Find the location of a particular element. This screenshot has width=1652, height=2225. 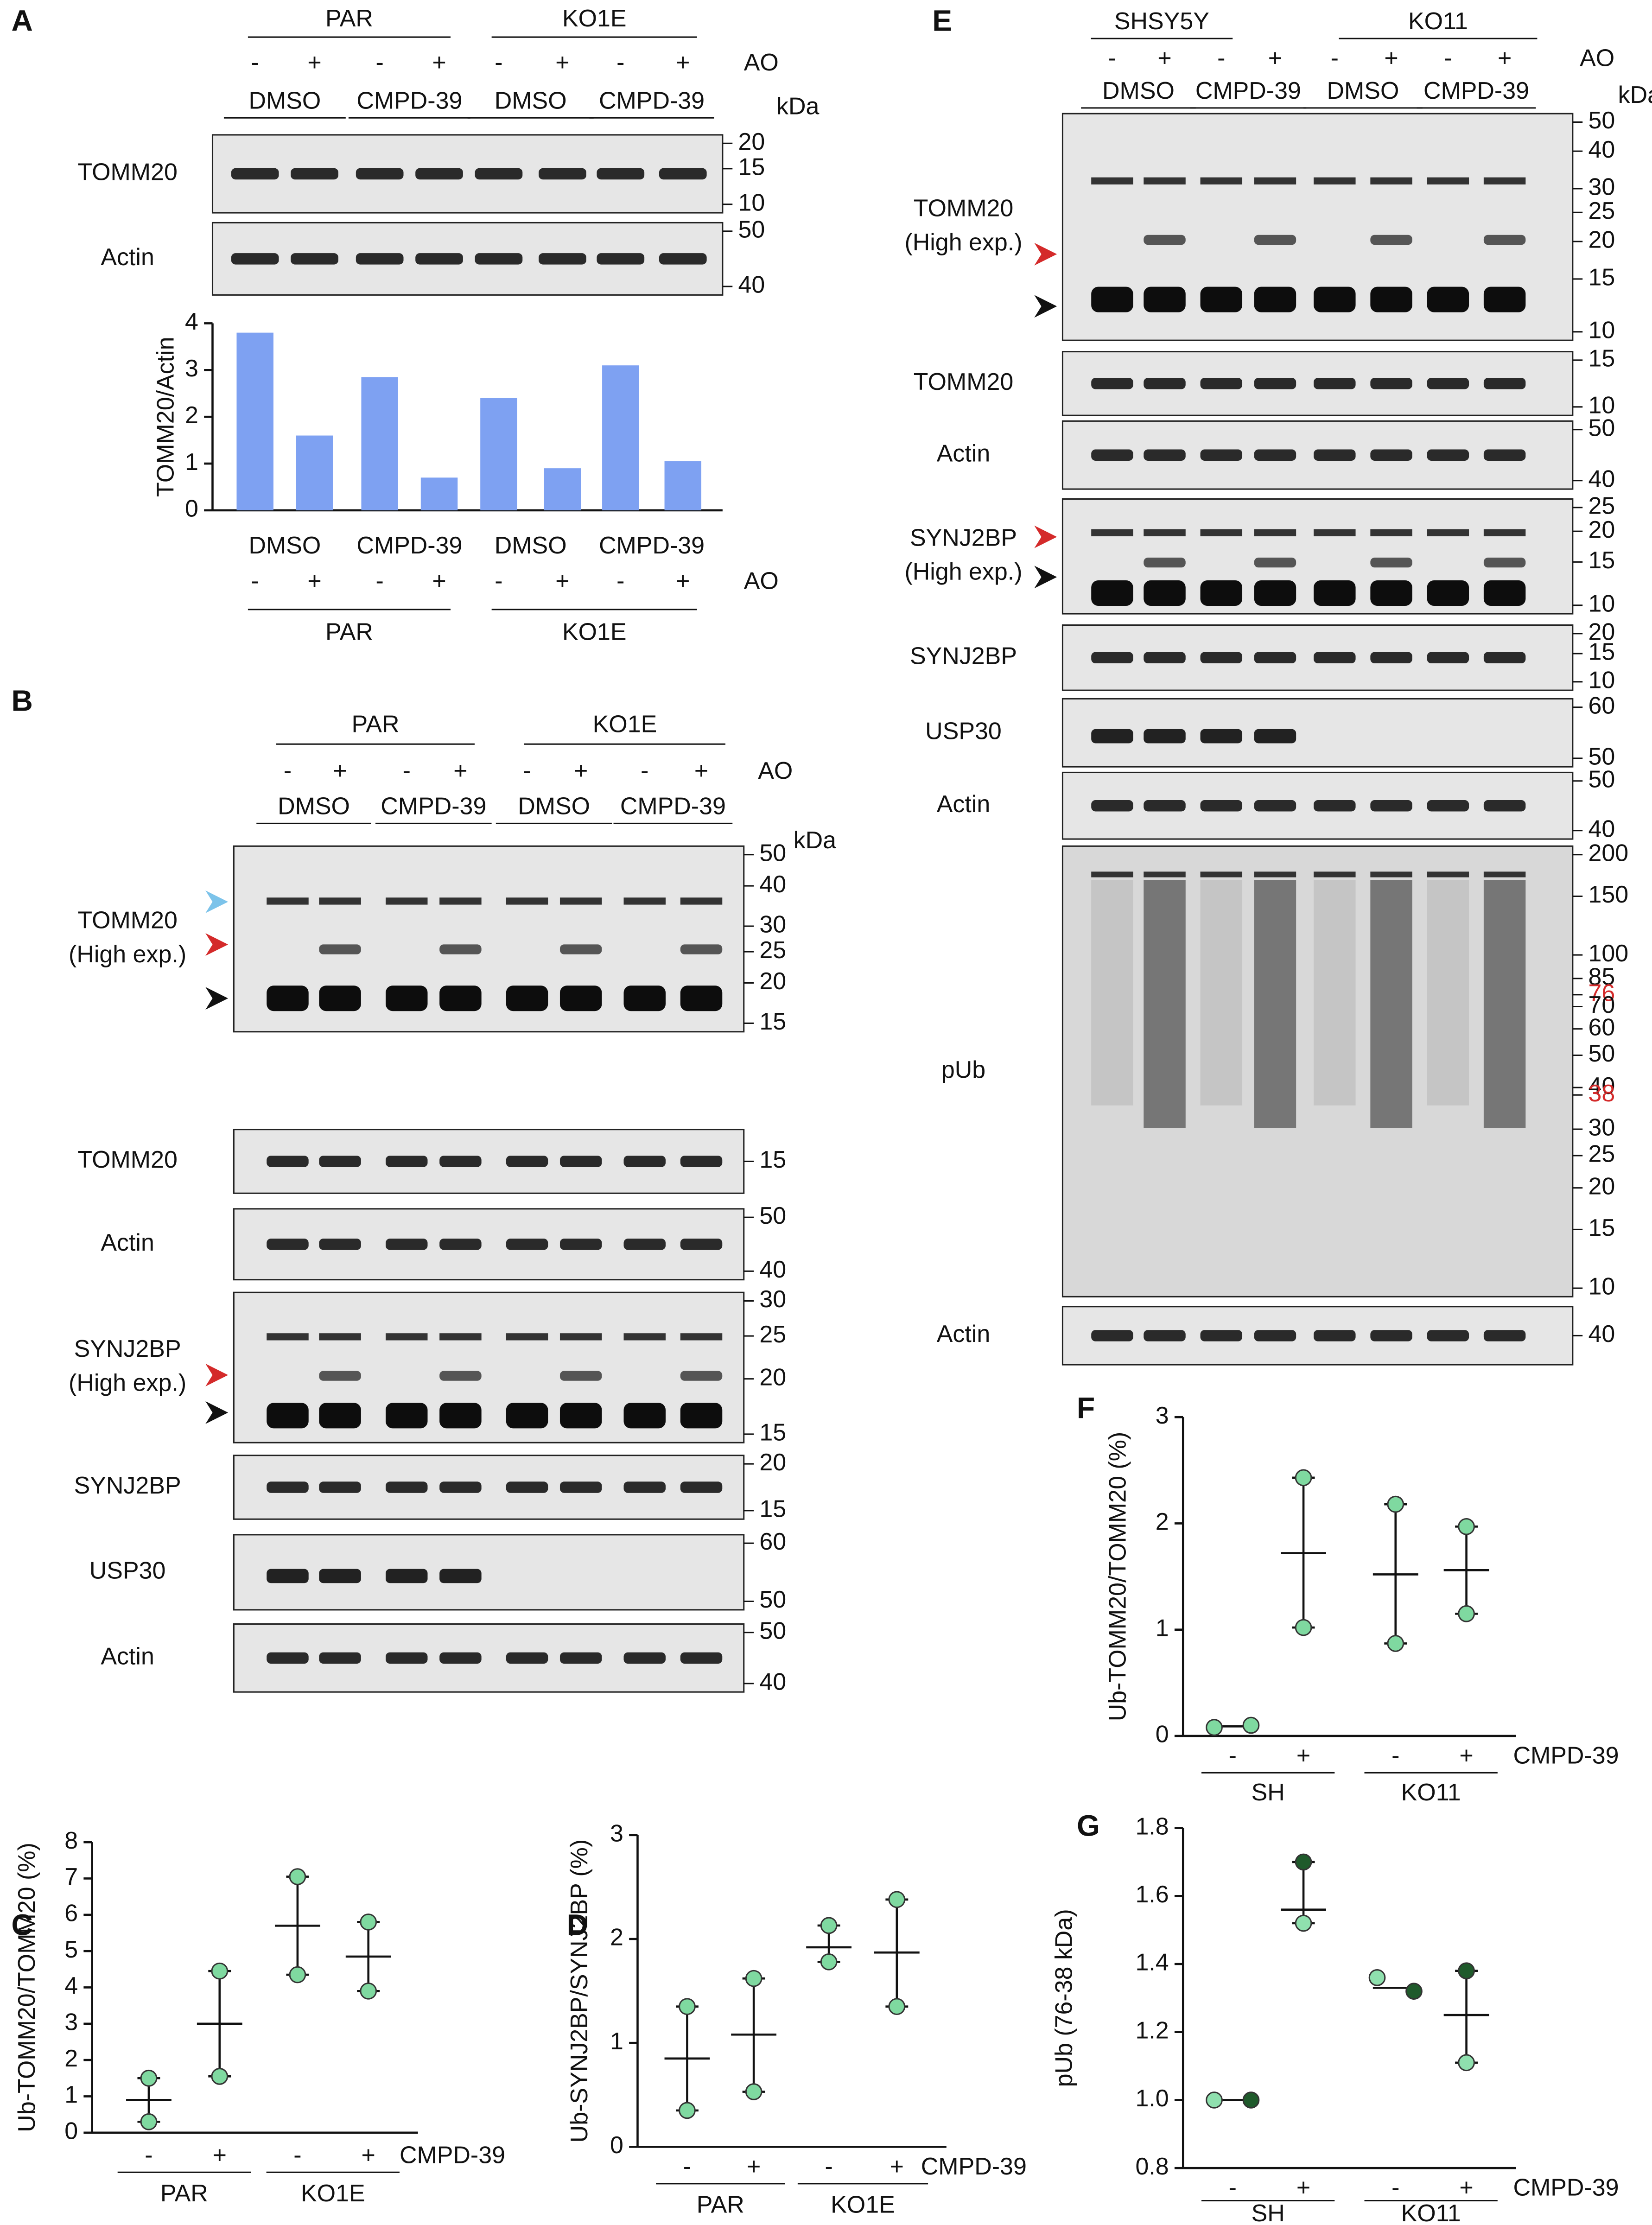

panel-label: D is located at coordinates (577, 1925).